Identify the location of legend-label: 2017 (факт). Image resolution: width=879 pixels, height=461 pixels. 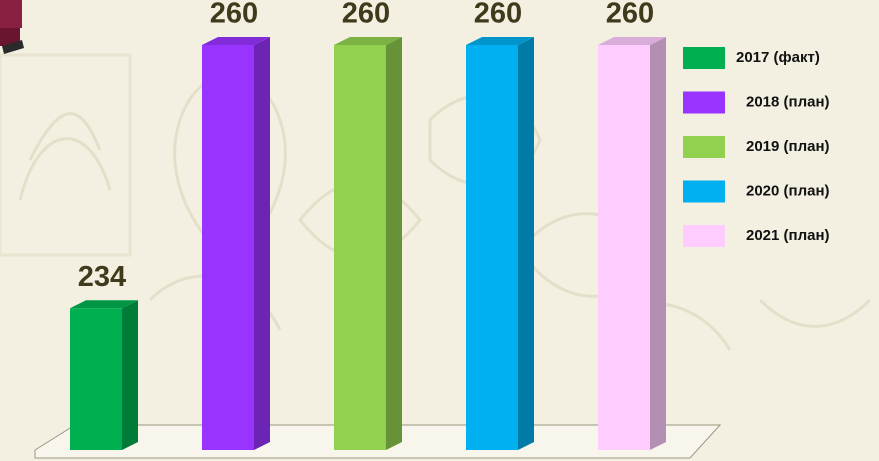
(778, 57).